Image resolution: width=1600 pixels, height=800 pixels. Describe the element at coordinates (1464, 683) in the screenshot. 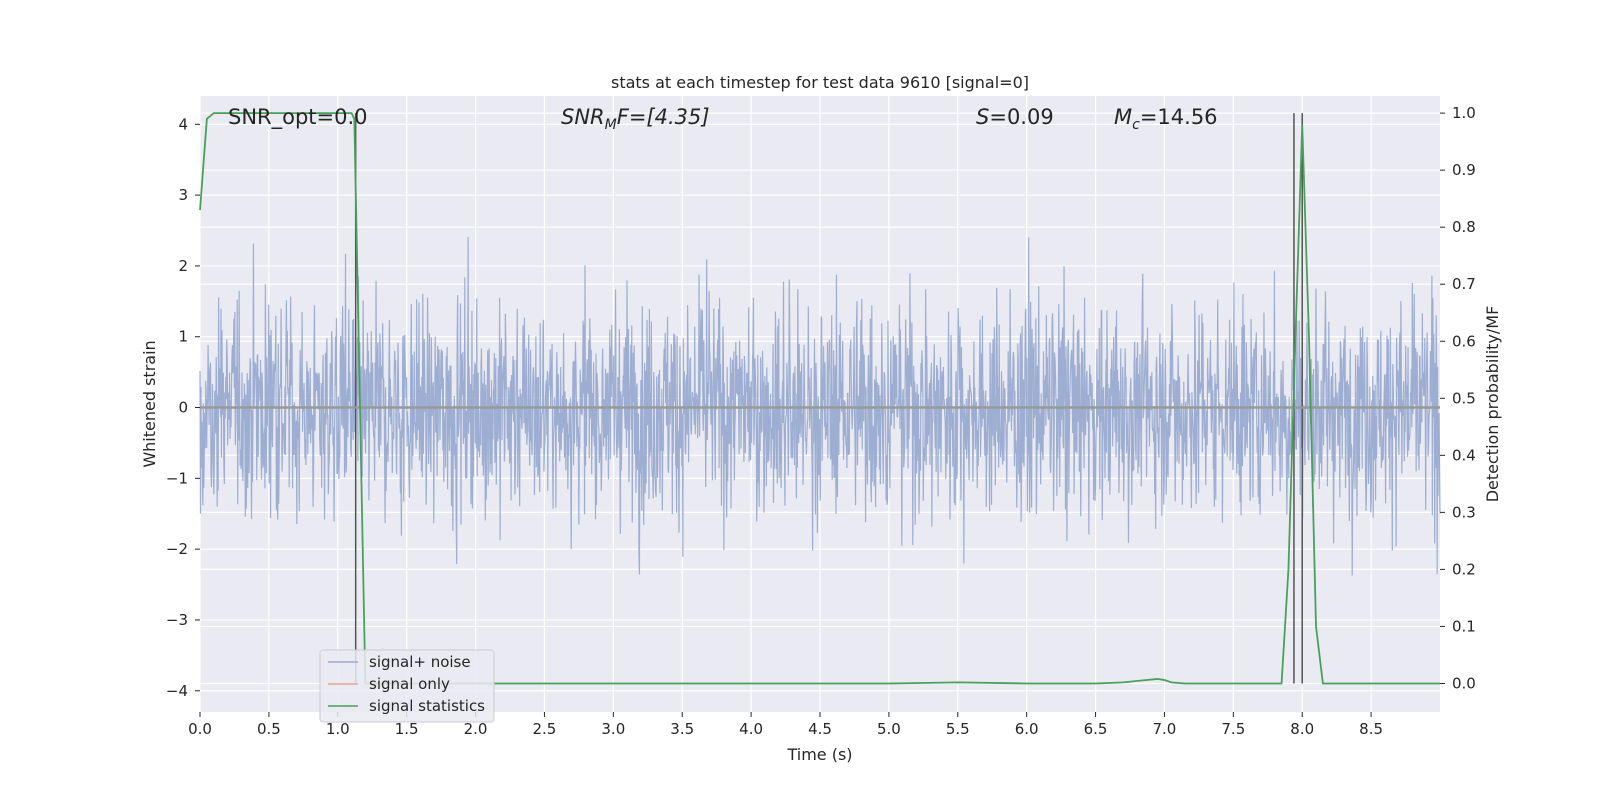

I see `y2-tick-label: 0.0` at that location.